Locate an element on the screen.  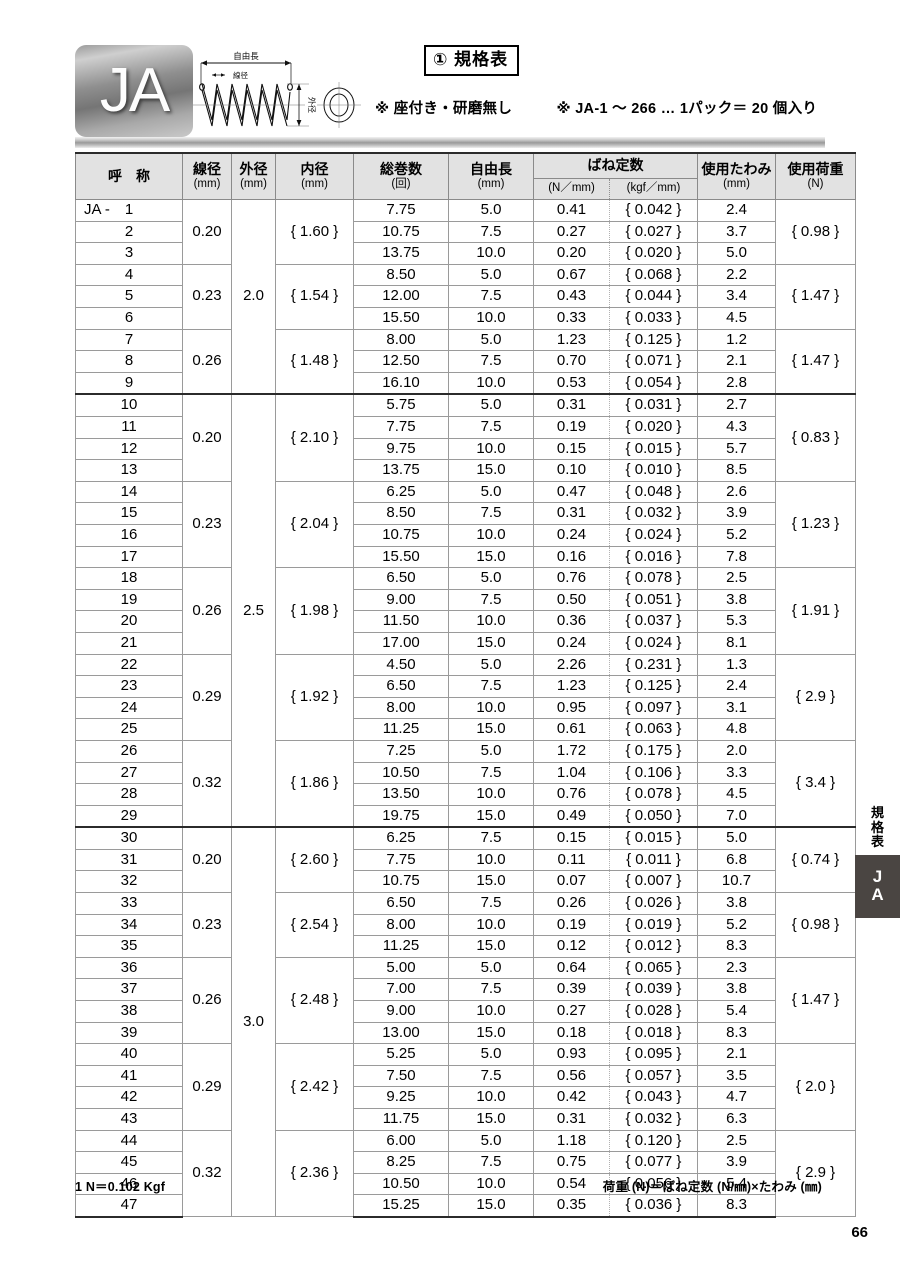
cell-spring-constant-kgf: { 0.095 } is located at coordinates (653, 1054).